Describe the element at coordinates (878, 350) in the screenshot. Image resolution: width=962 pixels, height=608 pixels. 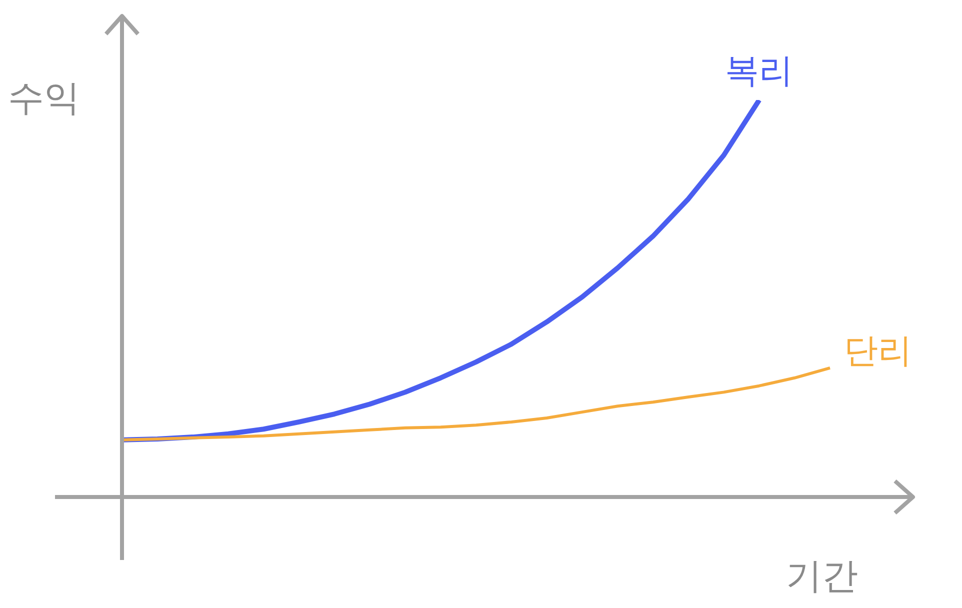
I see `series-label: 단리` at that location.